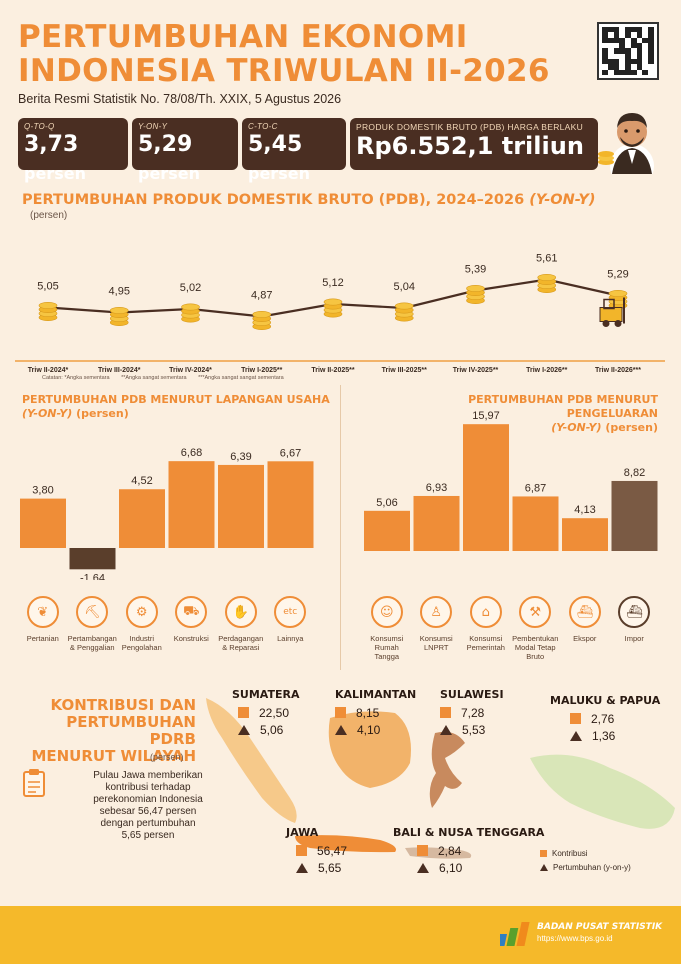  Describe the element at coordinates (474, 729) in the screenshot. I see `pertumbuhan-value: 5,53` at that location.